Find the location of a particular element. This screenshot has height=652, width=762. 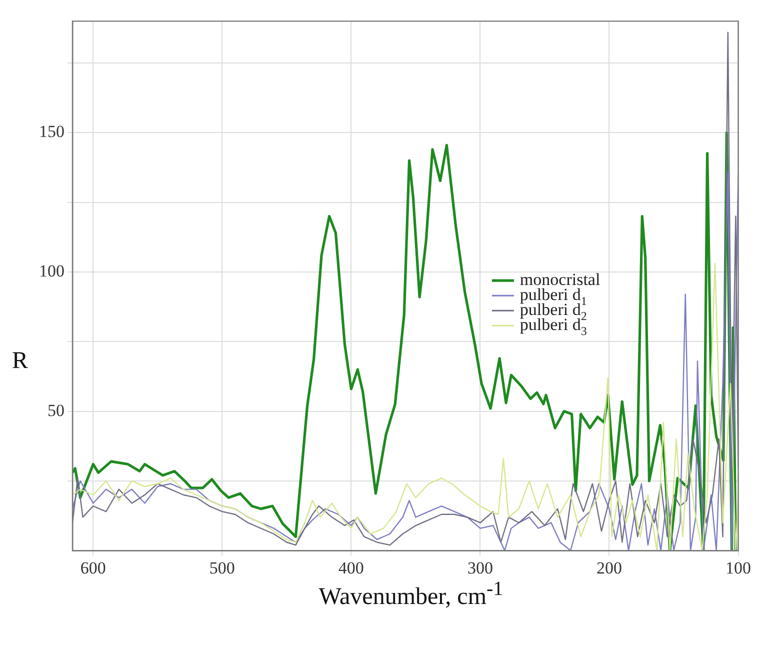

x-tick-label: 600 is located at coordinates (93, 568).